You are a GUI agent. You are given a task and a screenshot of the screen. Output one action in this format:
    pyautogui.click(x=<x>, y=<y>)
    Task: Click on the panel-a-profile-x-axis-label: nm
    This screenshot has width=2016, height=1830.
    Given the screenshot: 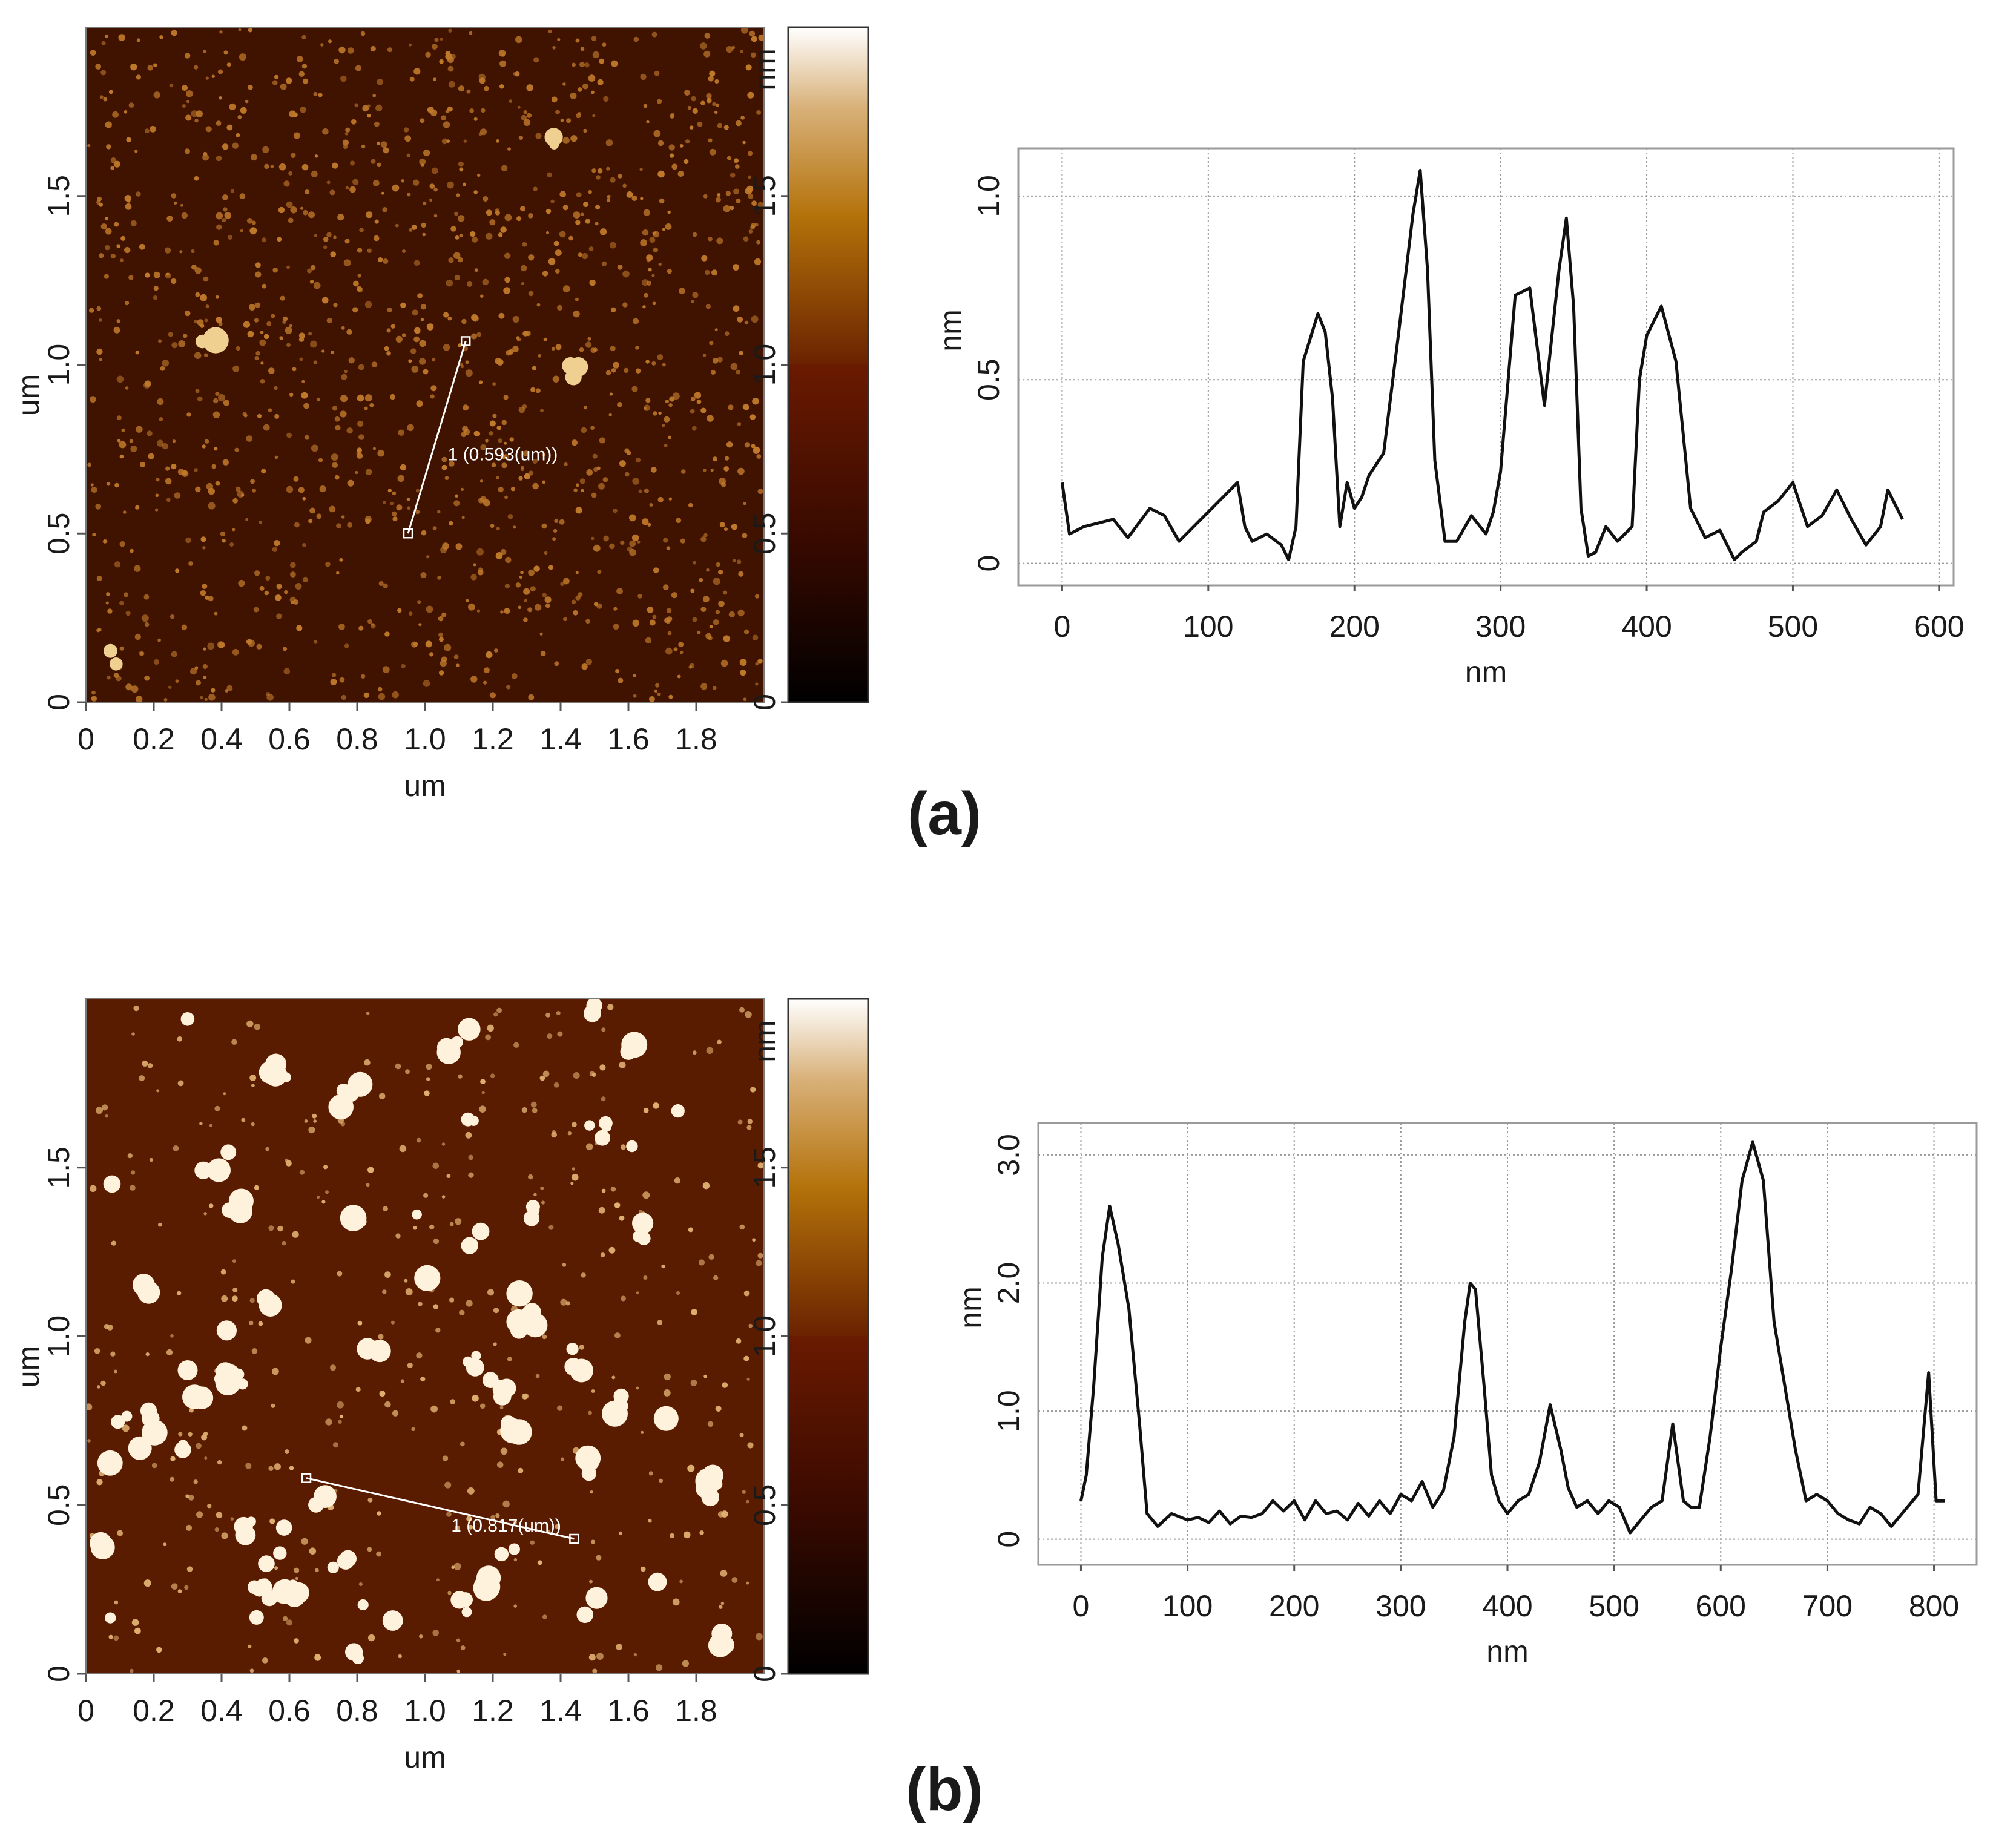 What is the action you would take?
    pyautogui.click(x=1486, y=672)
    